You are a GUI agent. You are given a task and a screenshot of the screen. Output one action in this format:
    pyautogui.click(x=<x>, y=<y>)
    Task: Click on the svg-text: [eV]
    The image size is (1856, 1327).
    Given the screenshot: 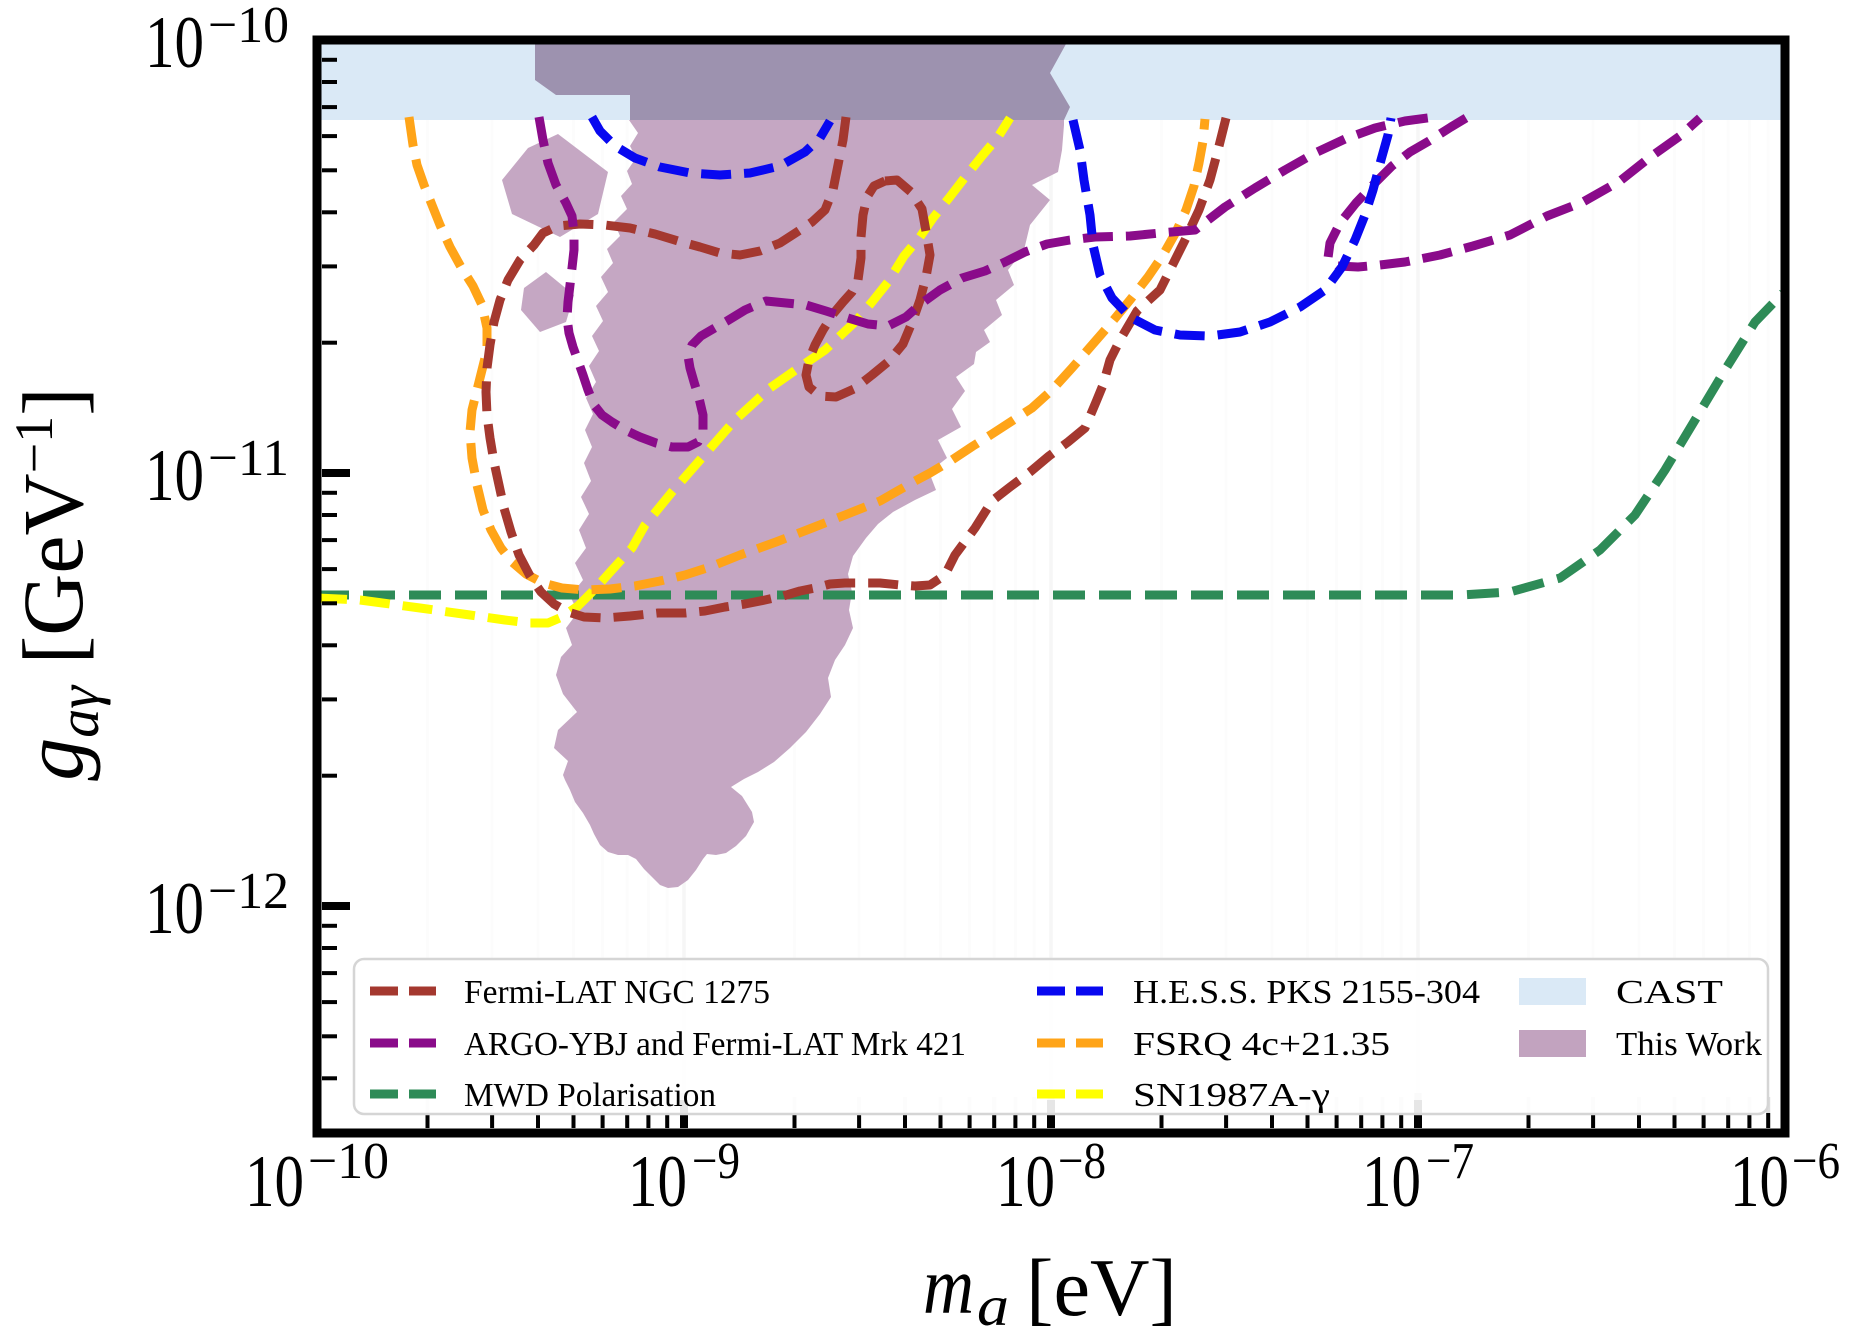 What is the action you would take?
    pyautogui.click(x=1101, y=1284)
    